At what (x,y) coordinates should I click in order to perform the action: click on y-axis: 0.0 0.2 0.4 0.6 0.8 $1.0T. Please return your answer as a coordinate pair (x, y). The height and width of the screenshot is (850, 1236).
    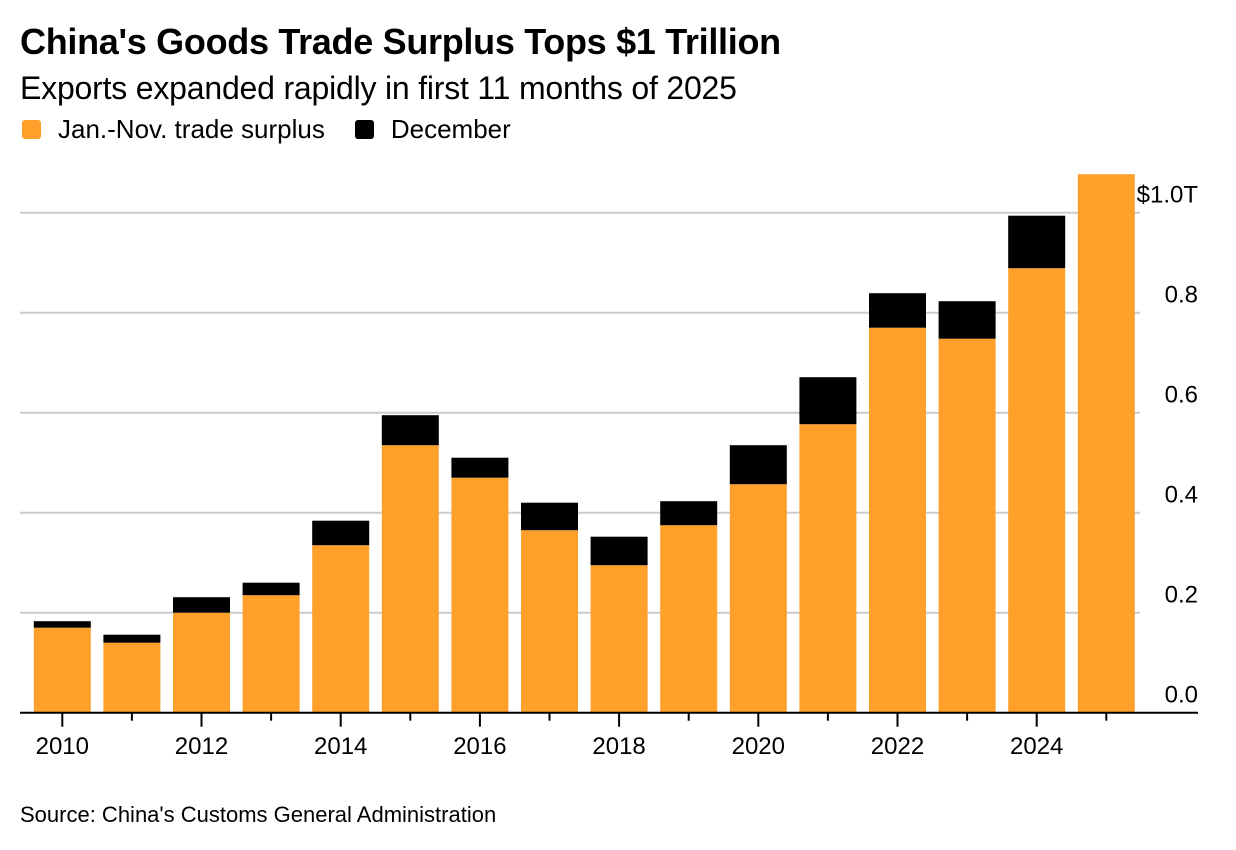
    Looking at the image, I should click on (1168, 445).